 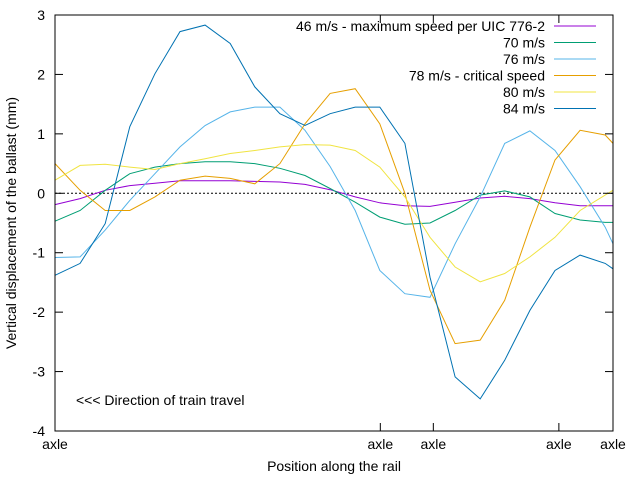 I want to click on y-tick-label: 2, so click(x=41, y=74).